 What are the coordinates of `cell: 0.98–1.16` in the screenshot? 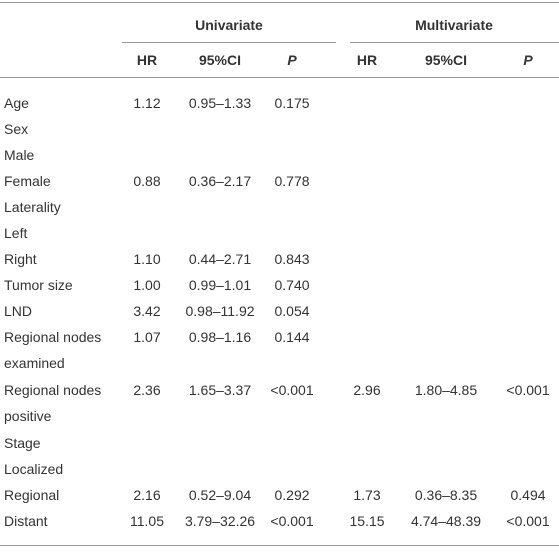 It's located at (220, 337).